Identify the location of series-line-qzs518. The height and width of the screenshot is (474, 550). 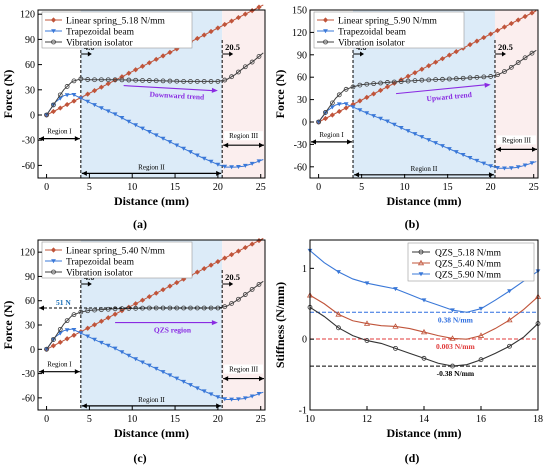
(424, 336).